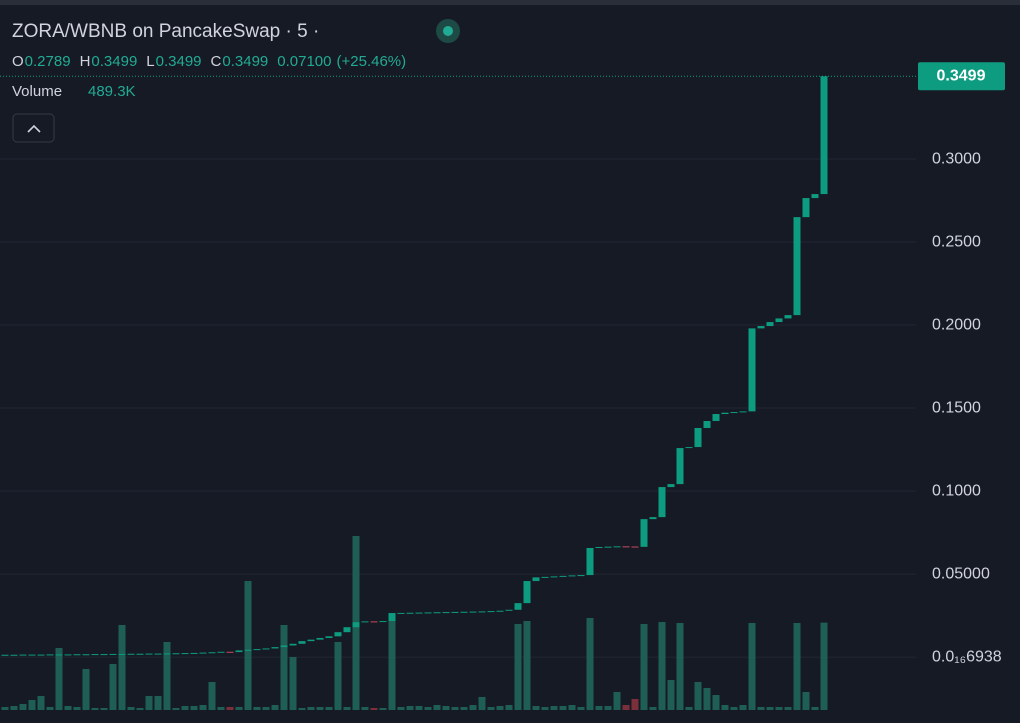 The image size is (1020, 723). Describe the element at coordinates (956, 490) in the screenshot. I see `y-tick-label: 0.1000` at that location.